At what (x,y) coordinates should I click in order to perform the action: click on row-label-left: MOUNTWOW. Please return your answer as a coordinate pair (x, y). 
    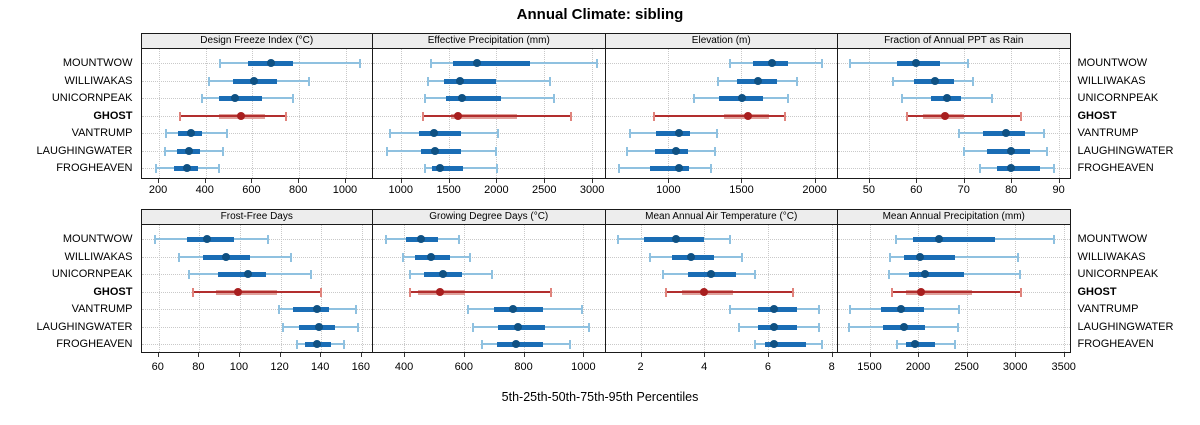
    Looking at the image, I should click on (97, 63).